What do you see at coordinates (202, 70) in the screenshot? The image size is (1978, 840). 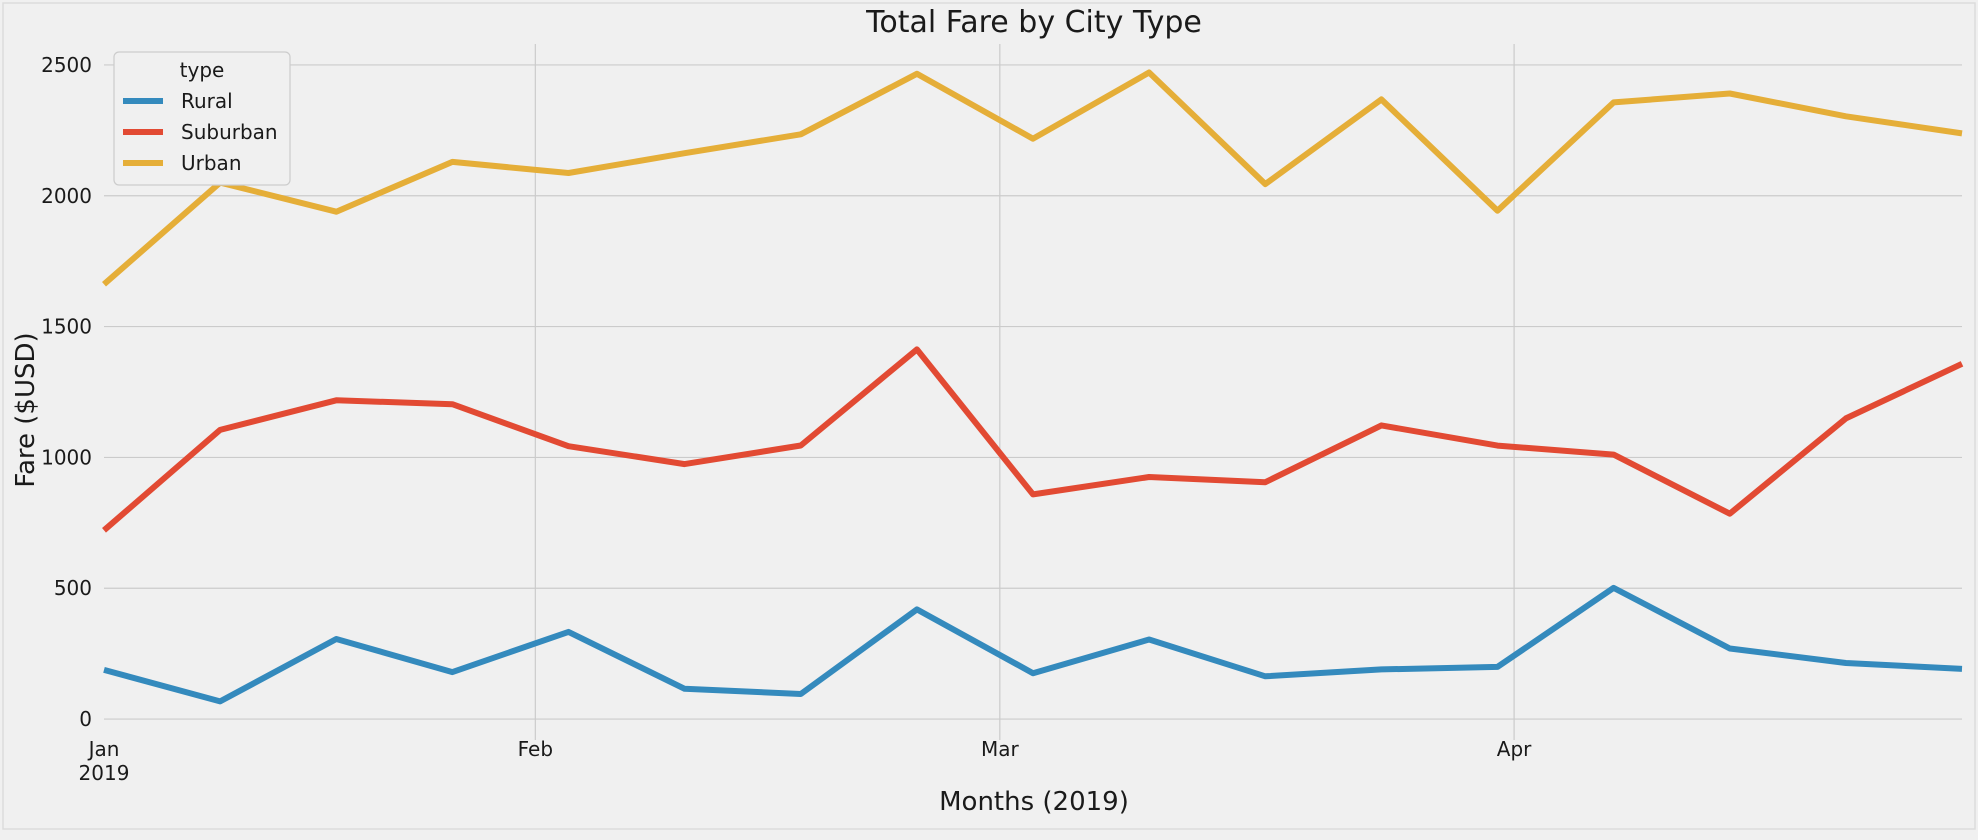 I see `legend-title: type` at bounding box center [202, 70].